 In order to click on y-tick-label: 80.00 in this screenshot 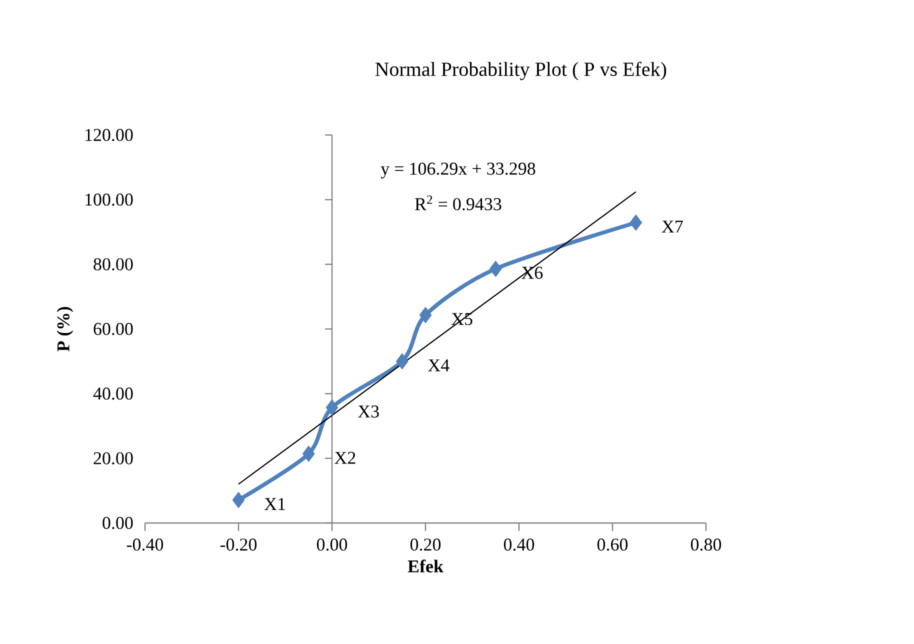, I will do `click(113, 264)`.